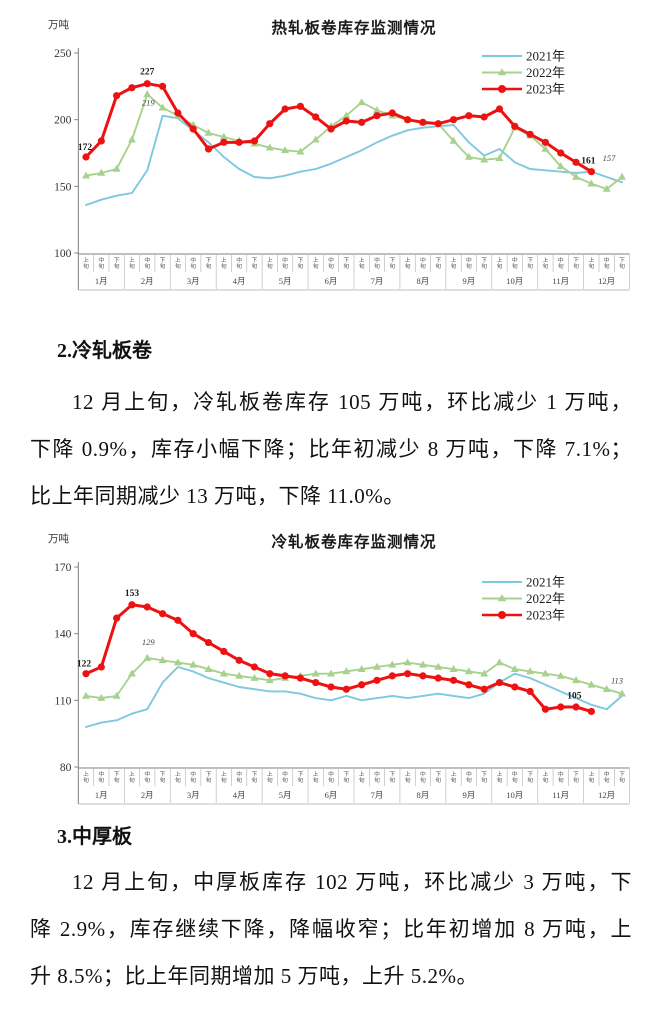  What do you see at coordinates (217, 496) in the screenshot?
I see `paragraph-line: 比上年同期减少 13 万吨，下降 11.0%。` at bounding box center [217, 496].